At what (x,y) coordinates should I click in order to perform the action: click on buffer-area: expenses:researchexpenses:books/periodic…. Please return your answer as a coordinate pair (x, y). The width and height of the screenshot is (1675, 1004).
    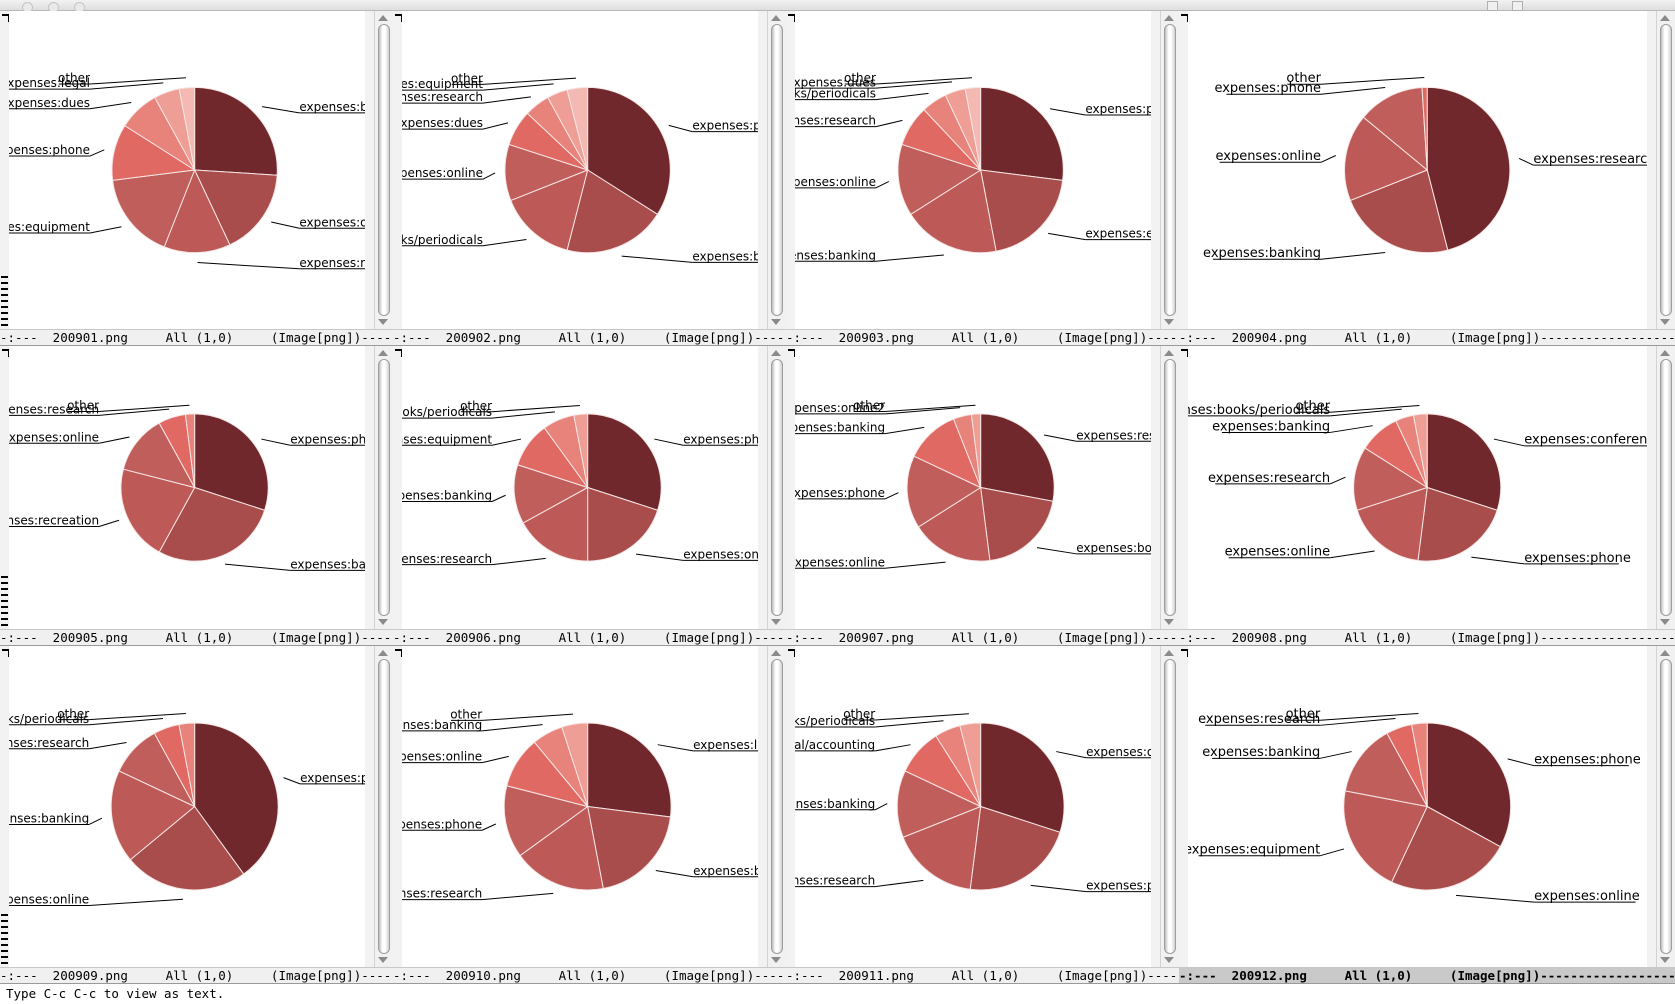
    Looking at the image, I should click on (982, 487).